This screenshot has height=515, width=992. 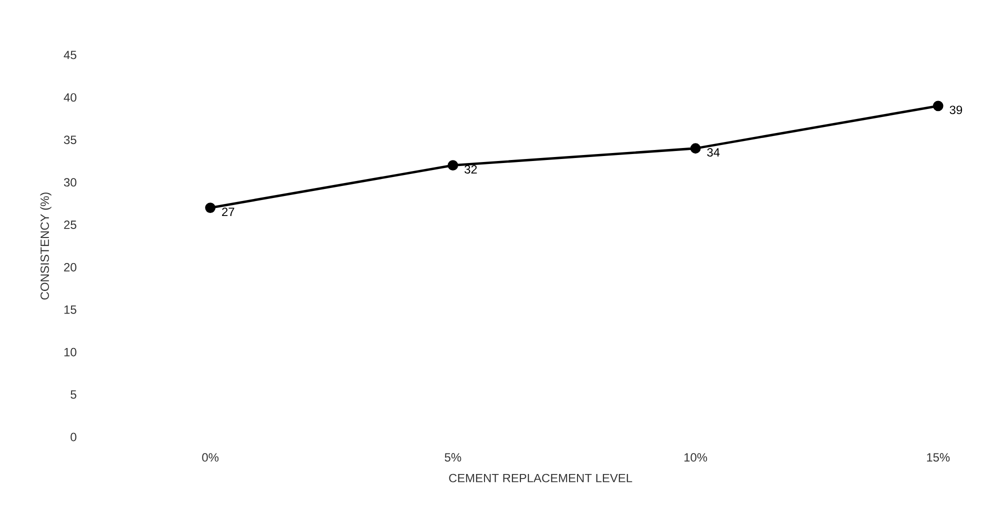 I want to click on y-axis-title: CONSISTENCY (%), so click(x=46, y=246).